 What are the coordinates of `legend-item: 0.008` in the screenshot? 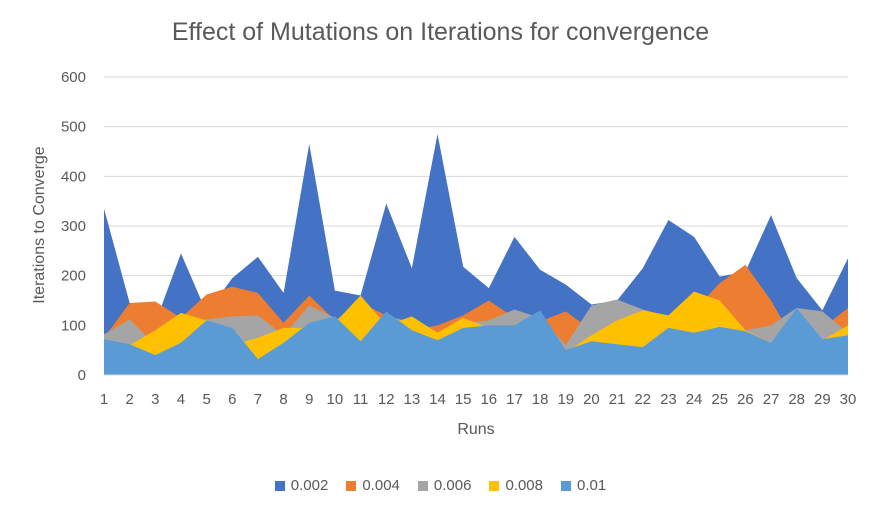 It's located at (516, 485).